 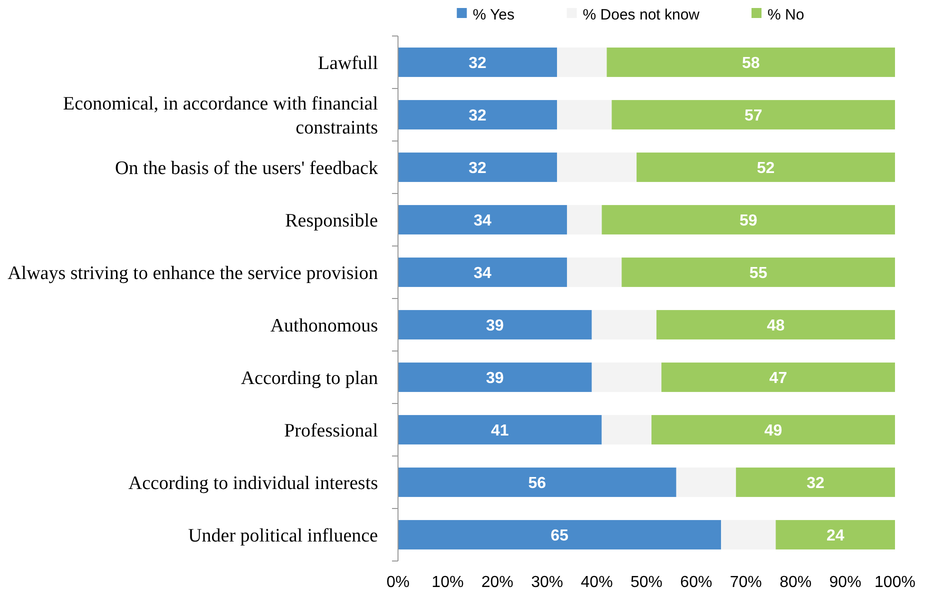 I want to click on y-tick-label: Always striving to enhance the service provision, so click(x=193, y=273).